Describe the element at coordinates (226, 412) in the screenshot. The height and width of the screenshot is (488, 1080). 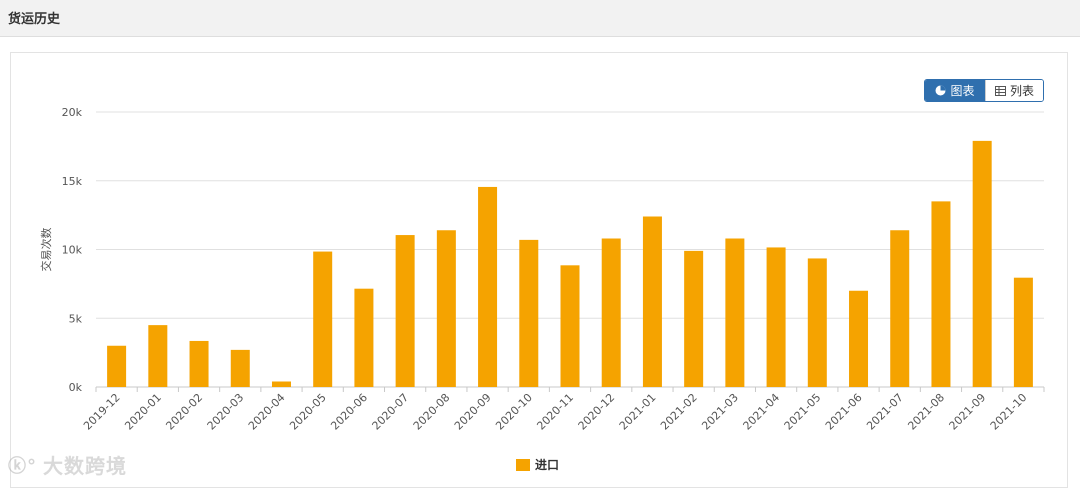
I see `x-tick-label: 2020-03` at that location.